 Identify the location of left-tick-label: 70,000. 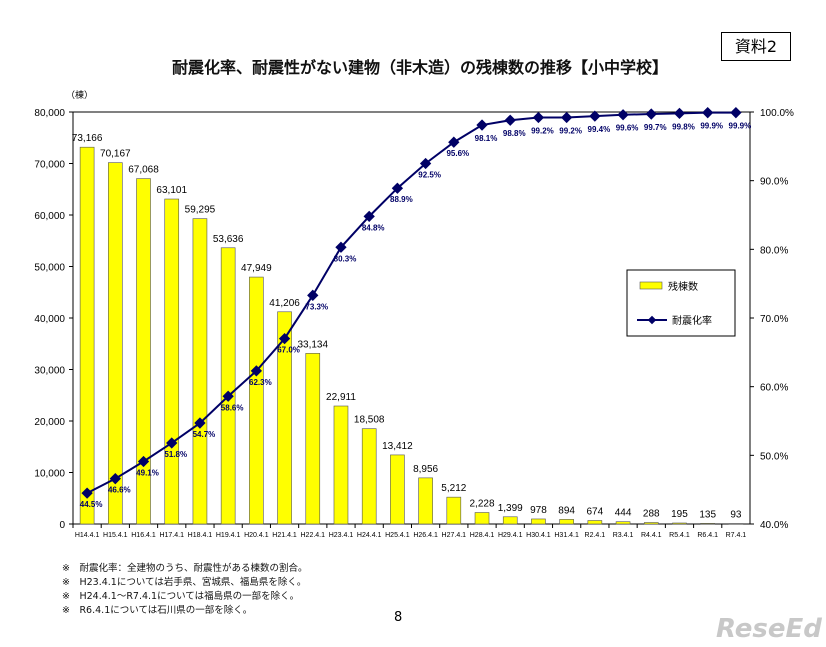
(49, 165).